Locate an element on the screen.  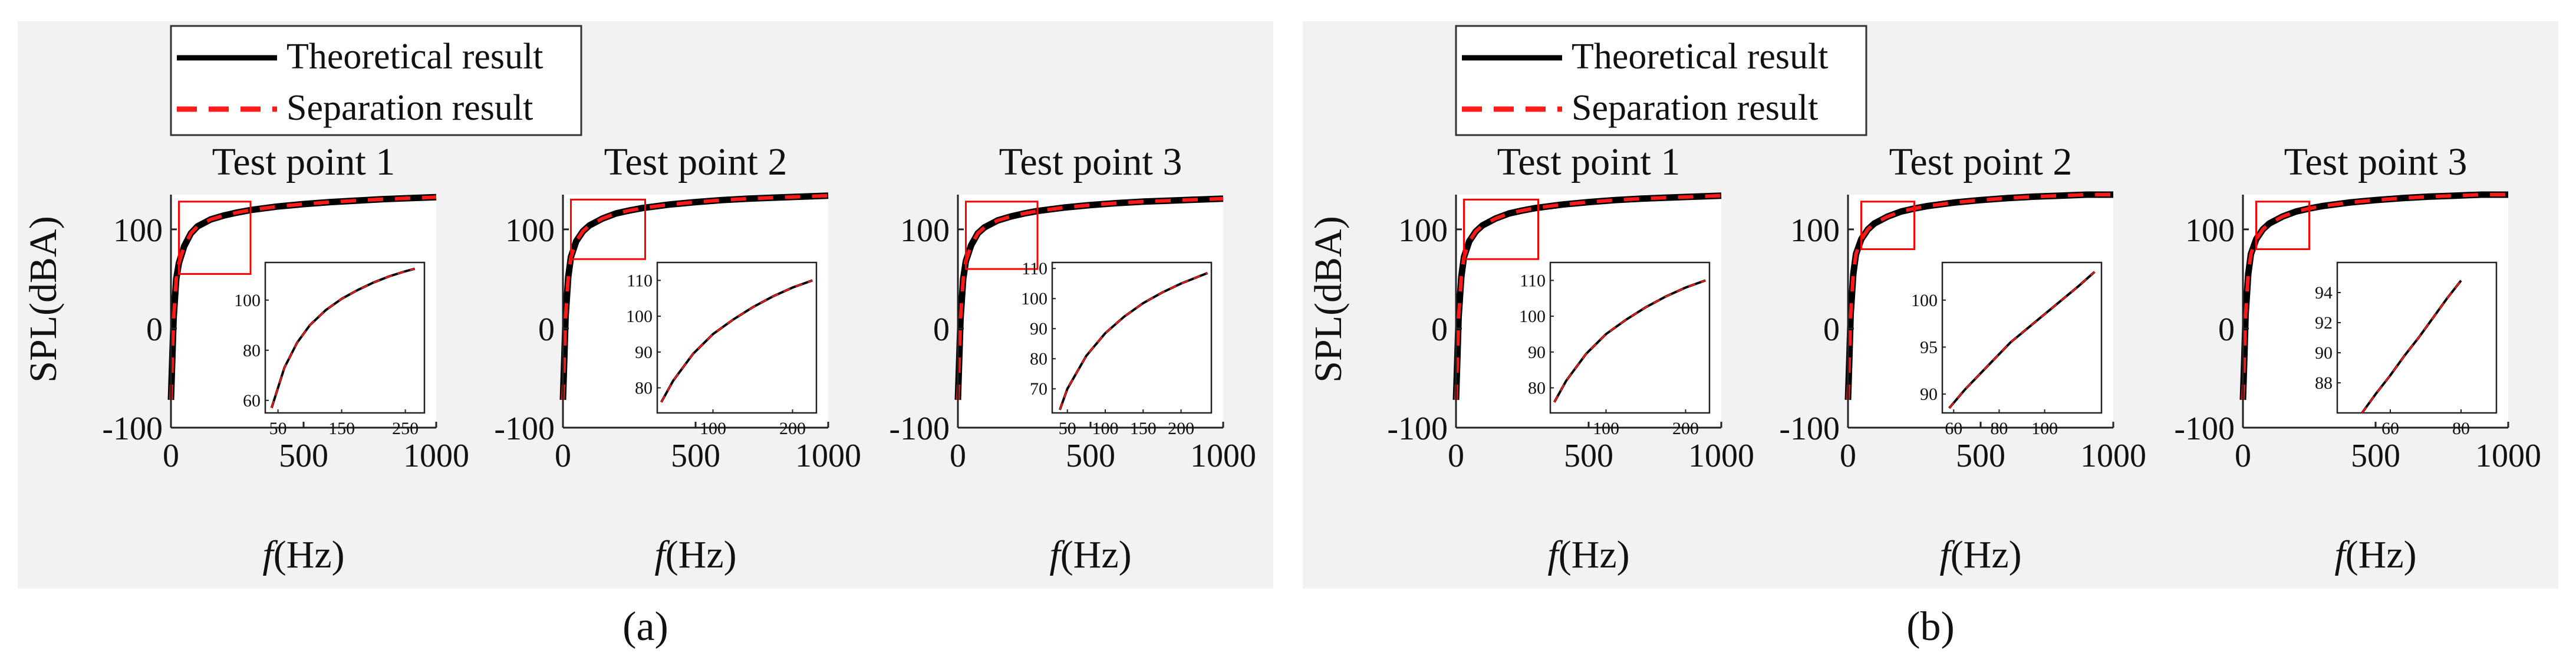
legend-a: Theoretical result Separation result is located at coordinates (376, 80).